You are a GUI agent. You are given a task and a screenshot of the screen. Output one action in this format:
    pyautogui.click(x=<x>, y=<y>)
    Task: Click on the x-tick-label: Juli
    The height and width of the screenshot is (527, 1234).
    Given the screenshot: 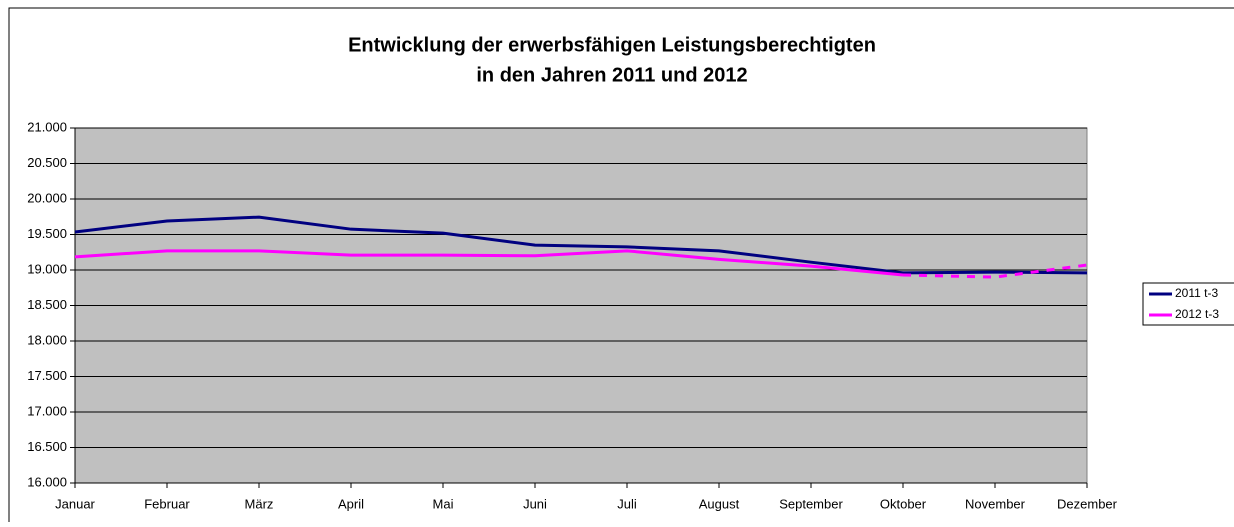 What is the action you would take?
    pyautogui.click(x=627, y=503)
    